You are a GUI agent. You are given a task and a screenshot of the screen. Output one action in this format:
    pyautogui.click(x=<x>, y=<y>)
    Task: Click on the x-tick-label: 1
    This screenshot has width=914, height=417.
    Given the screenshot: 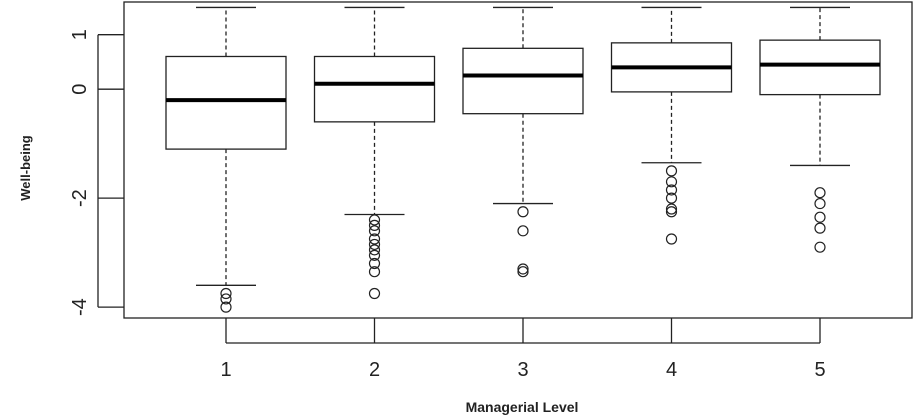 What is the action you would take?
    pyautogui.click(x=225, y=370)
    